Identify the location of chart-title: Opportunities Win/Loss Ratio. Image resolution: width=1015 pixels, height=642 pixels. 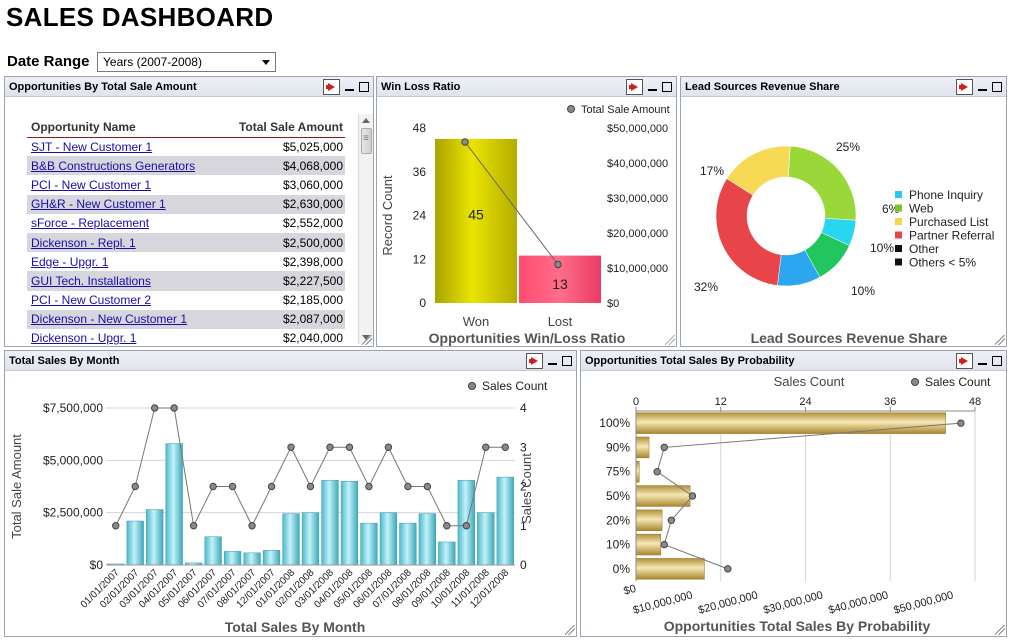
(527, 338).